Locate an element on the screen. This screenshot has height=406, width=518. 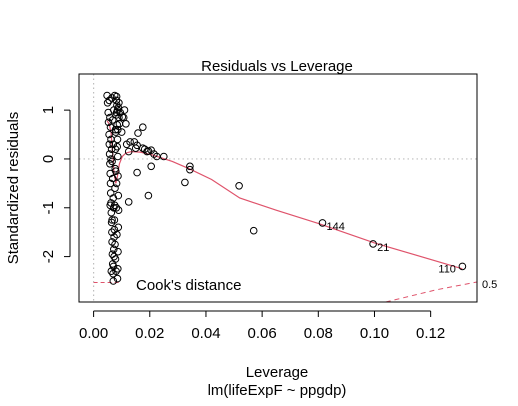
y-tick-label: 0 is located at coordinates (48, 159).